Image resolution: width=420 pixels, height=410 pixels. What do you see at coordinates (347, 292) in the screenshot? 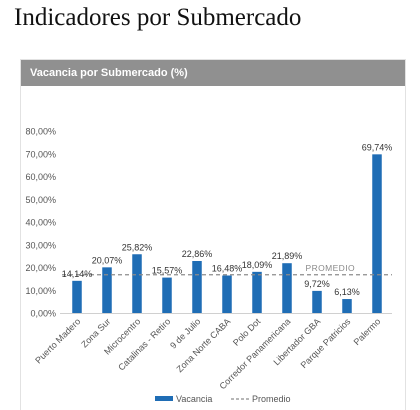
I see `data-label: 6,13%` at bounding box center [347, 292].